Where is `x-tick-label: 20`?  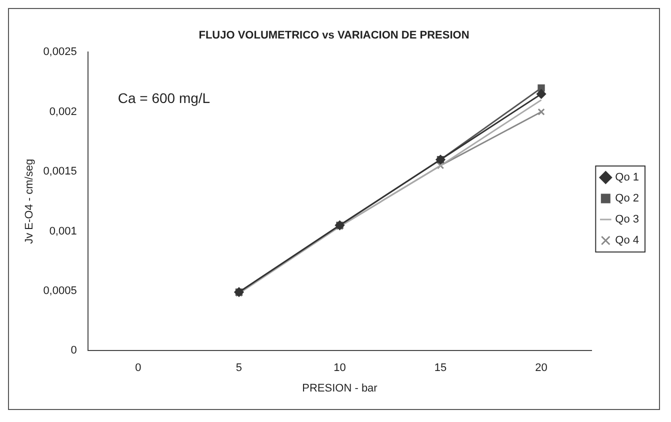
x-tick-label: 20 is located at coordinates (541, 368).